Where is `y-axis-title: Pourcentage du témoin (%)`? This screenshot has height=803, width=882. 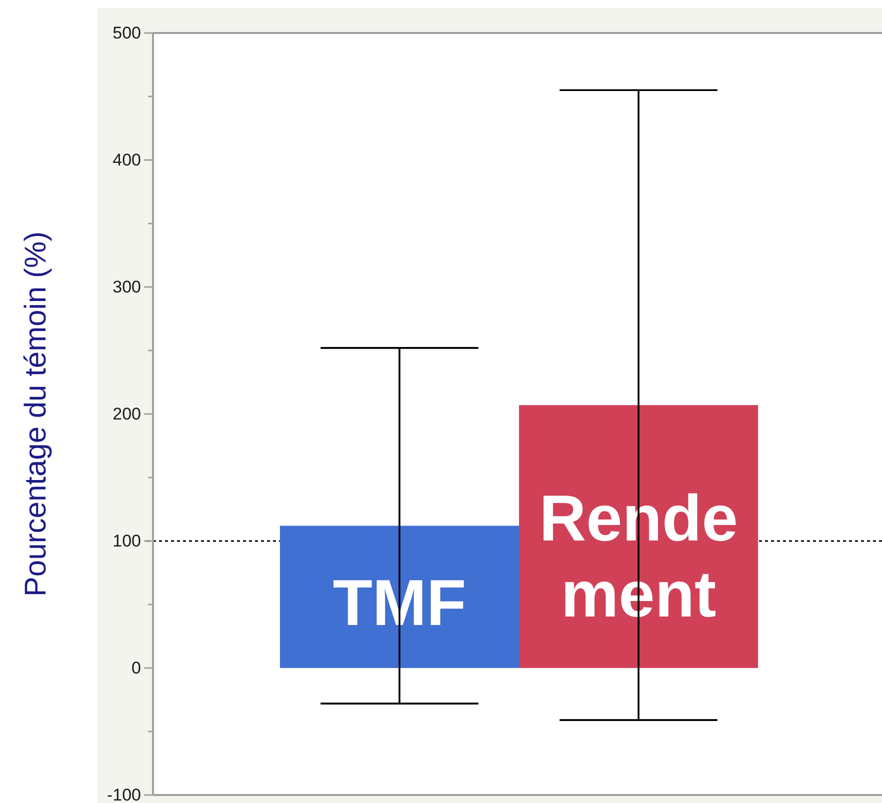
y-axis-title: Pourcentage du témoin (%) is located at coordinates (36, 414).